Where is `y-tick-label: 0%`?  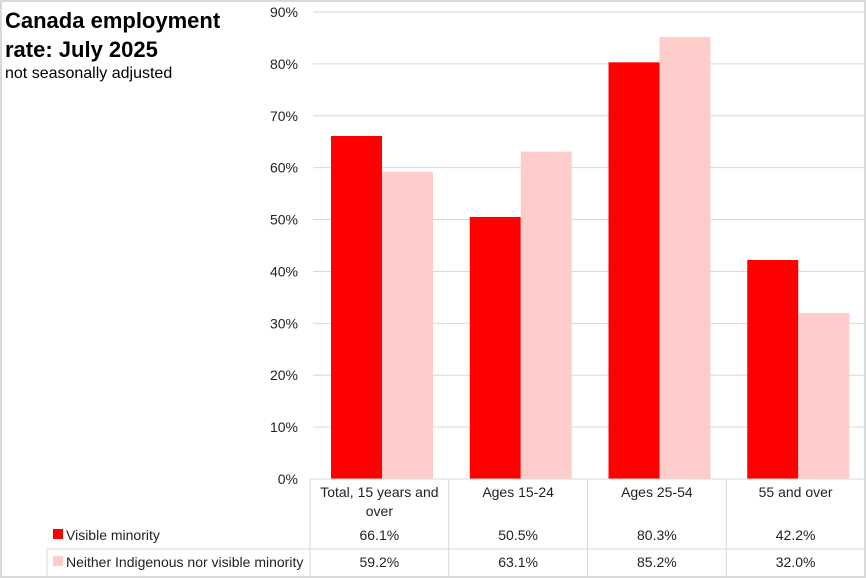
y-tick-label: 0% is located at coordinates (288, 479).